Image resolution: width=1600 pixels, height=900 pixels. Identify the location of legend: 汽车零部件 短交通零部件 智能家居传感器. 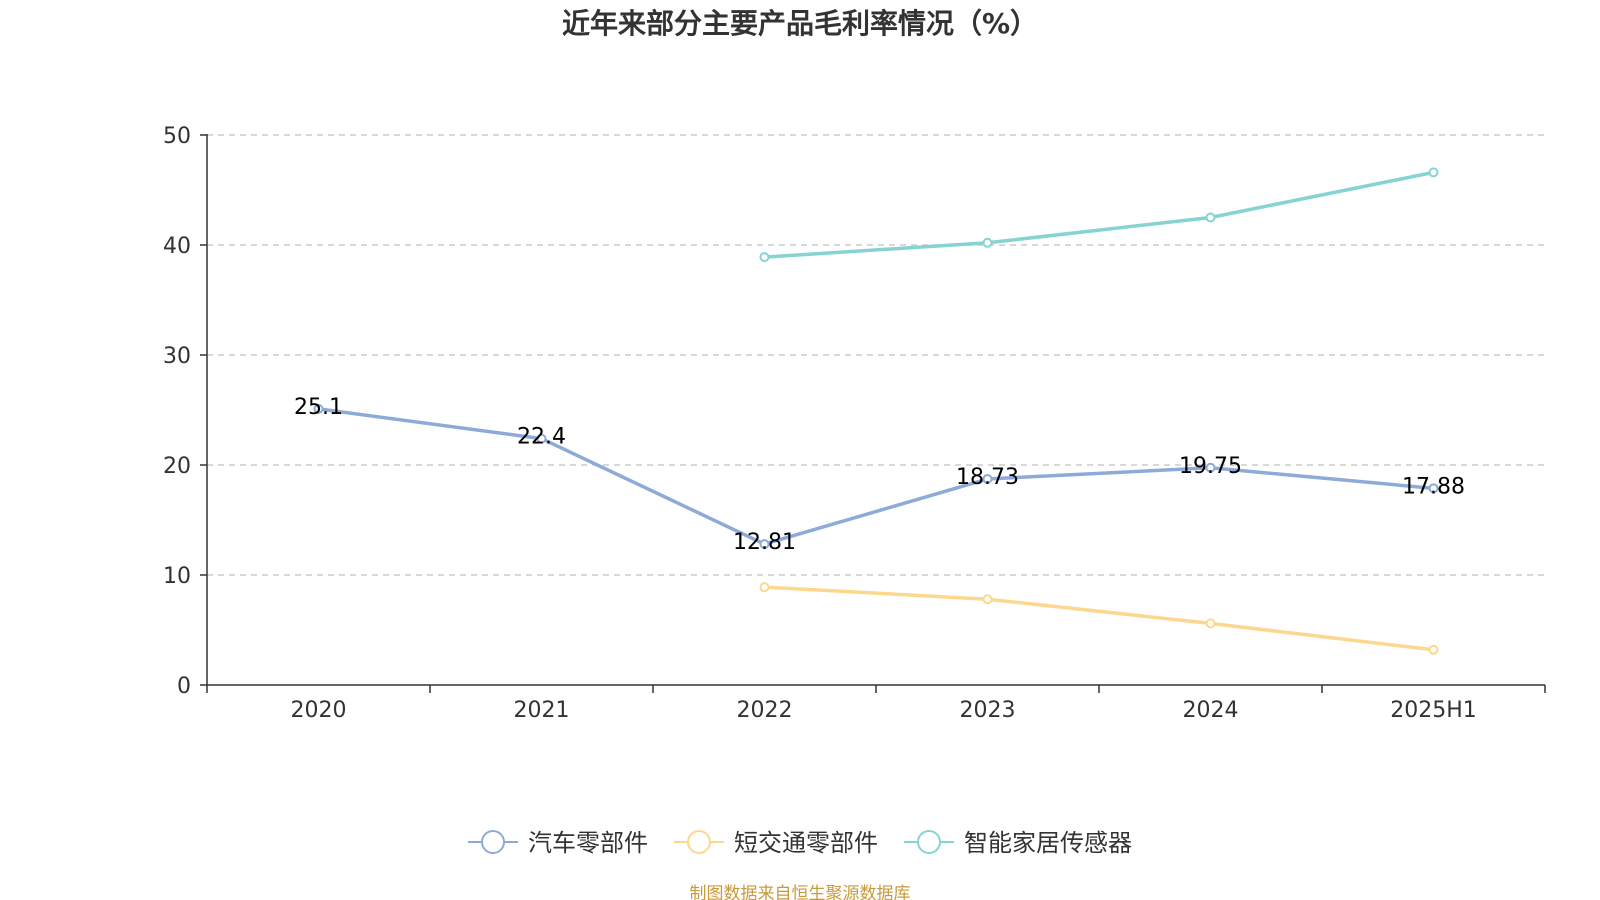
(800, 843).